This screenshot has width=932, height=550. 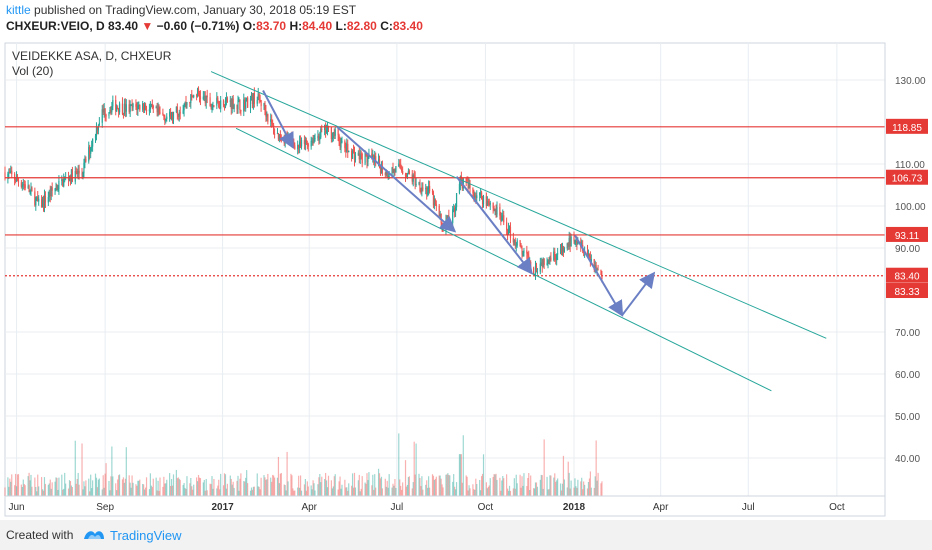 I want to click on x-tick-label: Jun, so click(x=16, y=507).